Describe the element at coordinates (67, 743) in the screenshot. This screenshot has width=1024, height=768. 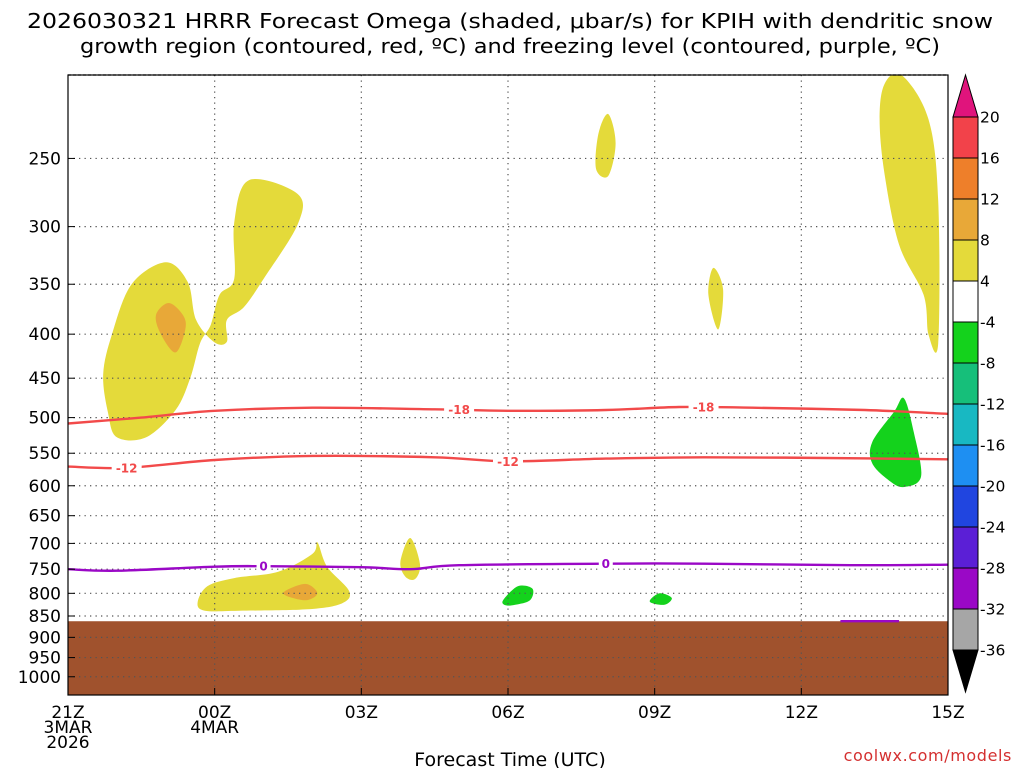
I see `x-tick-label-0-2: 2026` at that location.